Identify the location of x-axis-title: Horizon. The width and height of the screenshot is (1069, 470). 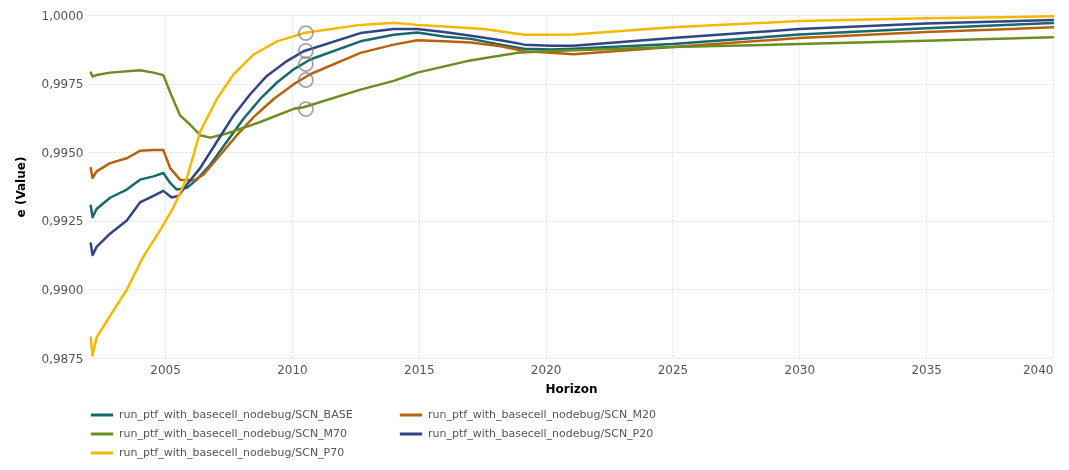
(571, 388).